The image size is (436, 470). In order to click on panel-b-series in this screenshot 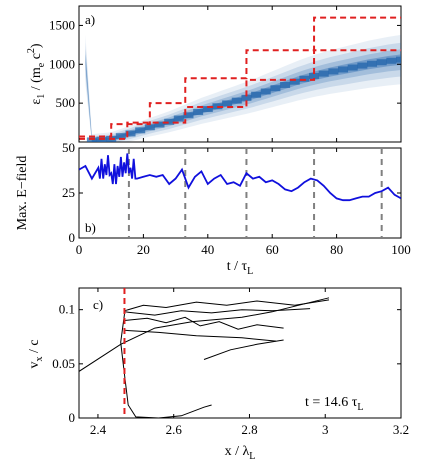, I will do `click(240, 177)`.